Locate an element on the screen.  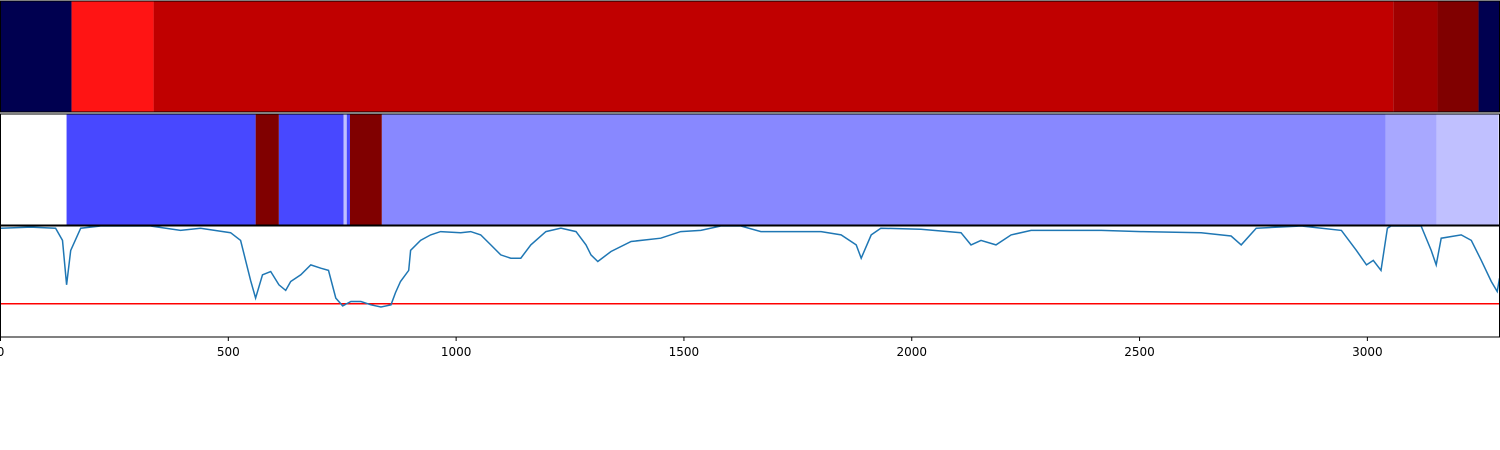
x-tick-label: 1500 is located at coordinates (684, 352).